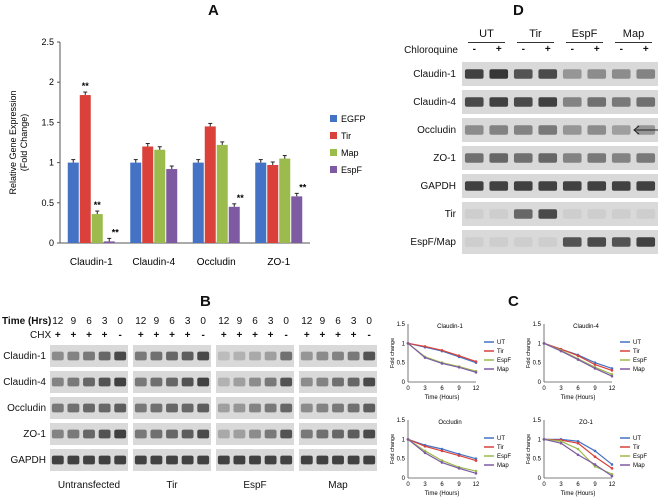 Image resolution: width=660 pixels, height=504 pixels. Describe the element at coordinates (433, 242) in the screenshot. I see `panel-d-row-label: EspF/Map` at that location.